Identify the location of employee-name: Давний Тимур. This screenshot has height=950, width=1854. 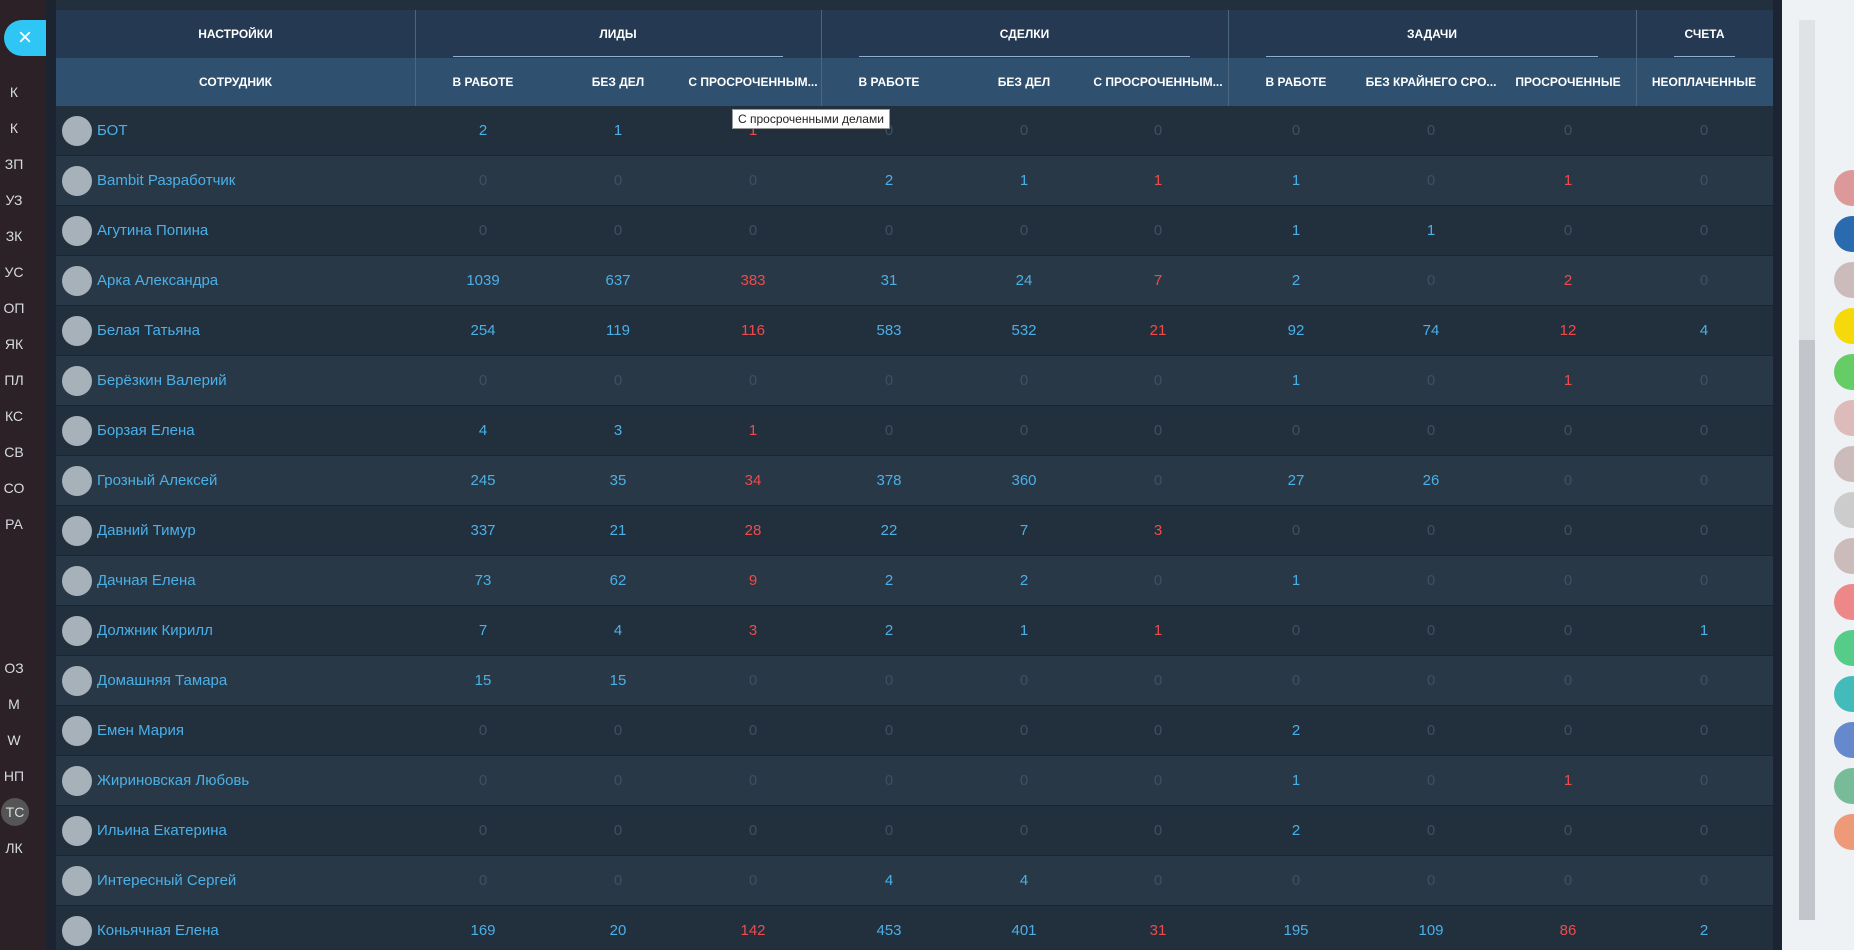
(146, 530).